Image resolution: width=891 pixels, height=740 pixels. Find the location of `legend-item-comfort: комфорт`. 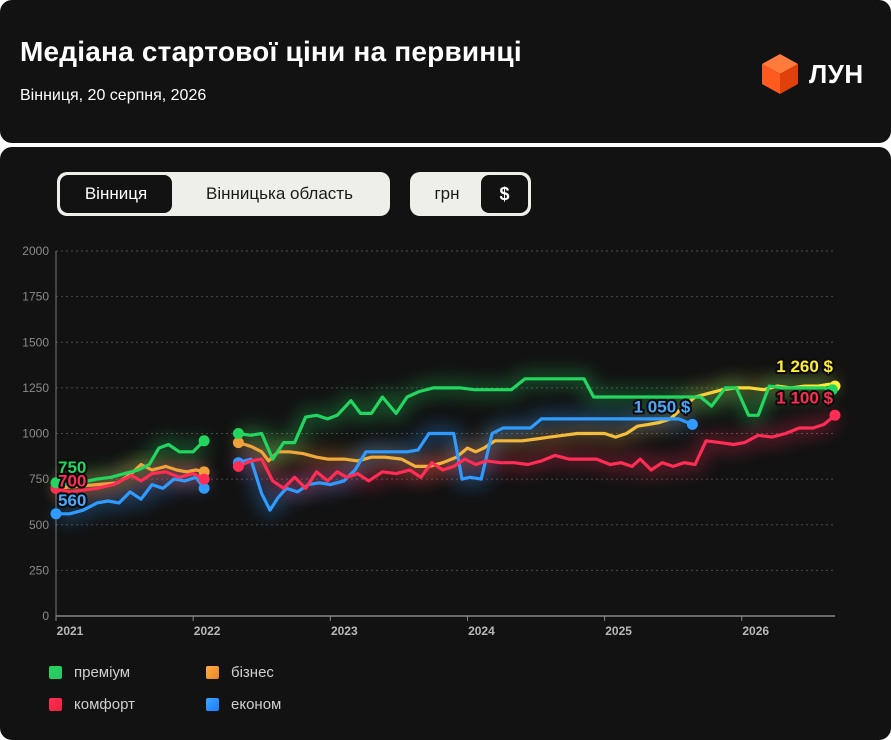

legend-item-comfort: комфорт is located at coordinates (92, 704).